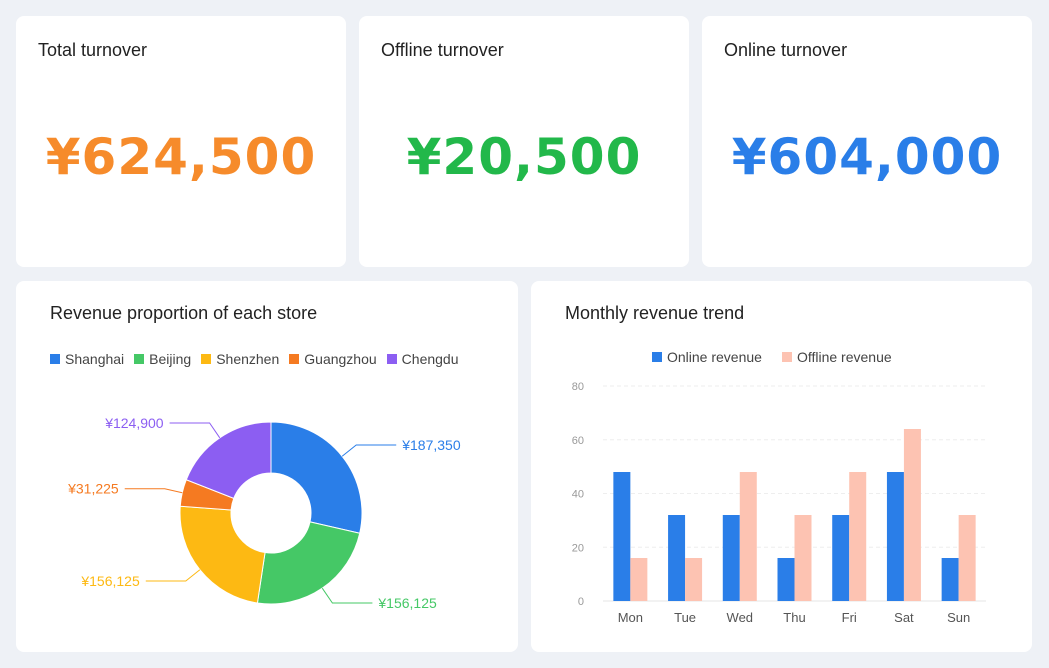  I want to click on bar-online-mon, so click(622, 536).